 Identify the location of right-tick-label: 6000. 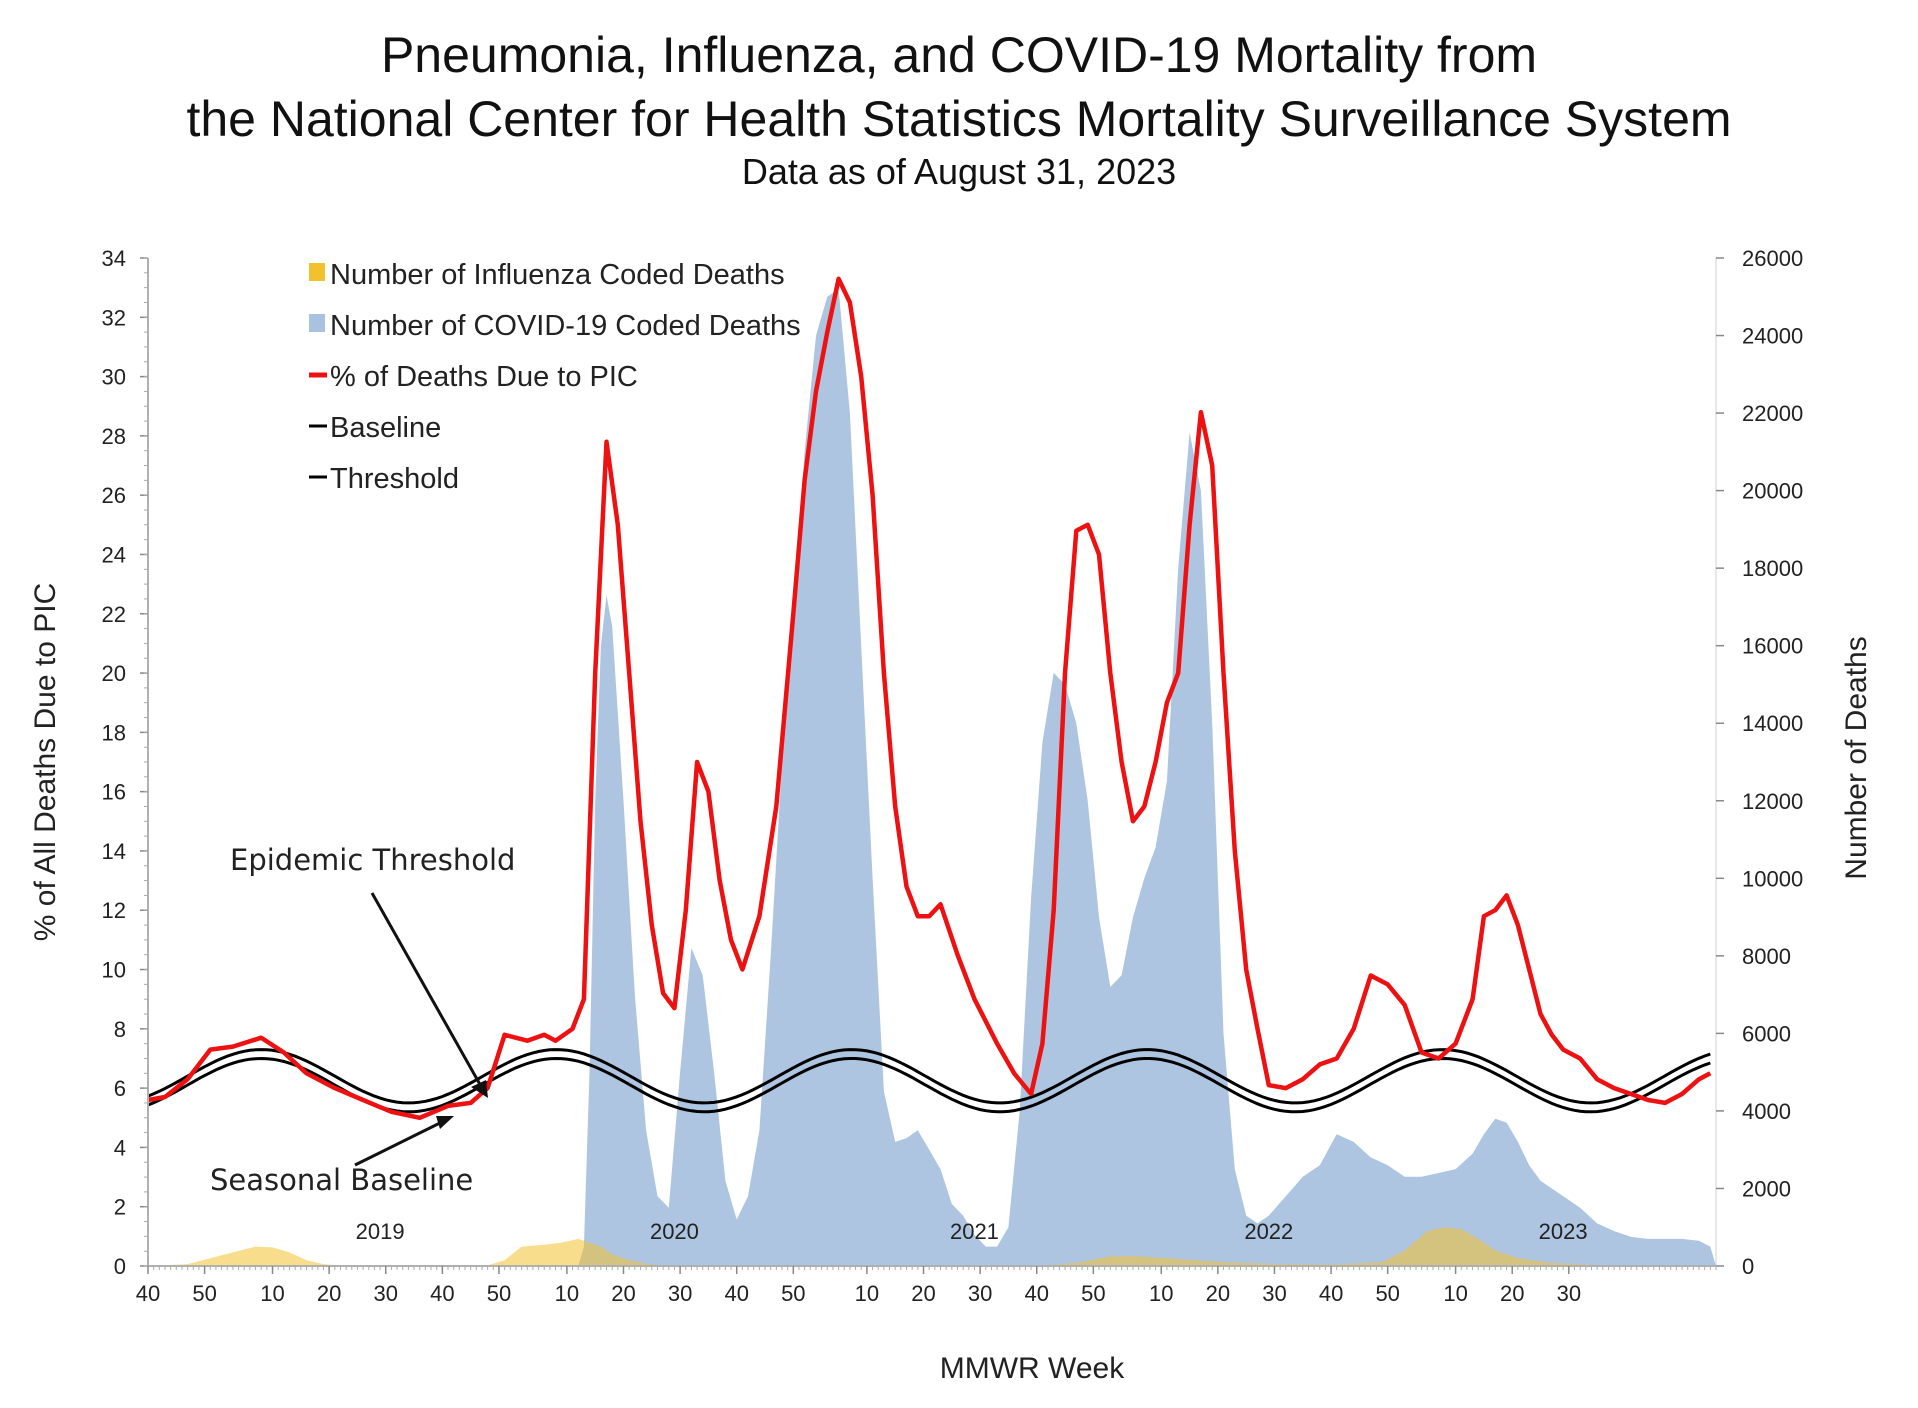
(1766, 1033).